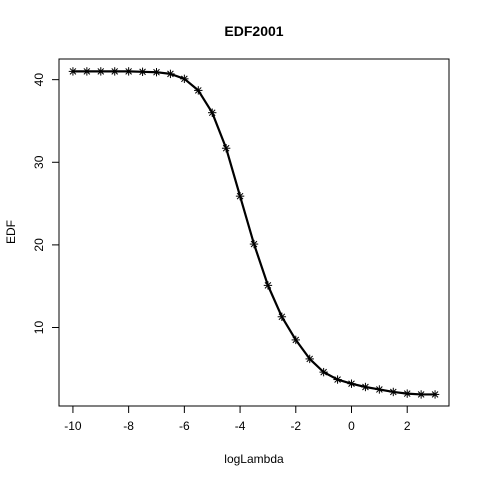  What do you see at coordinates (39, 80) in the screenshot?
I see `y-tick-label: 40` at bounding box center [39, 80].